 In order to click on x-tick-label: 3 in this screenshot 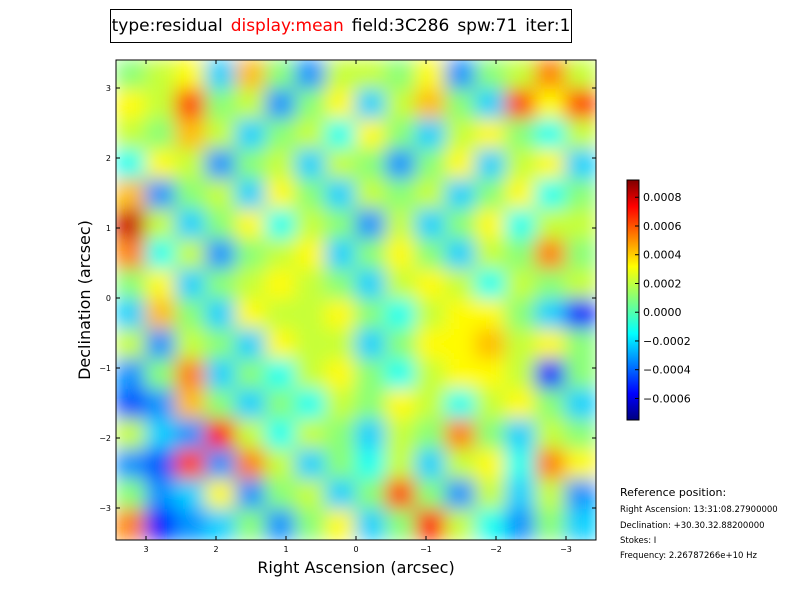, I will do `click(145, 549)`.